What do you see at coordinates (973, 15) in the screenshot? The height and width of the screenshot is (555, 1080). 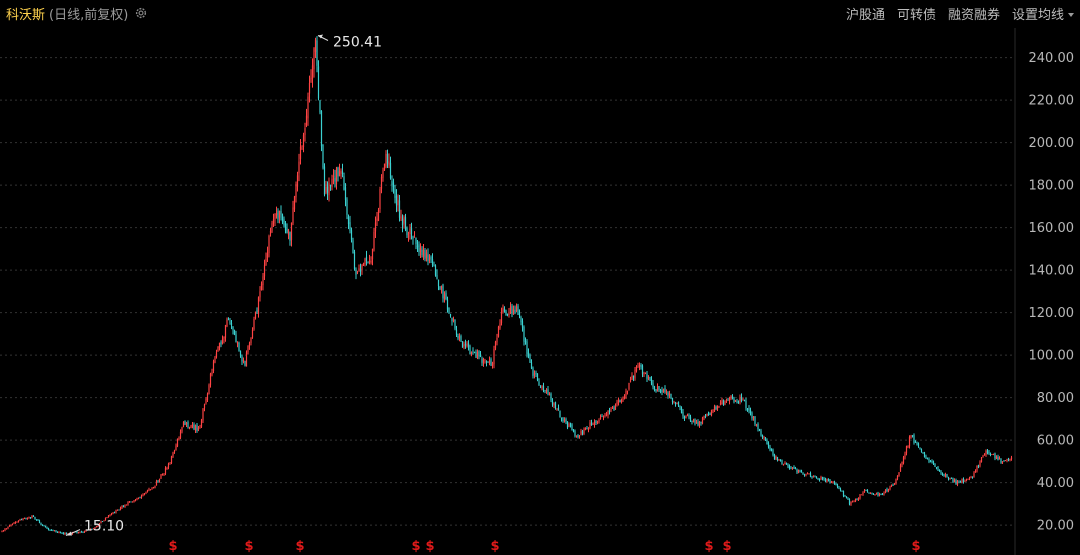 I see `menu-margin-trading: 融资融券` at bounding box center [973, 15].